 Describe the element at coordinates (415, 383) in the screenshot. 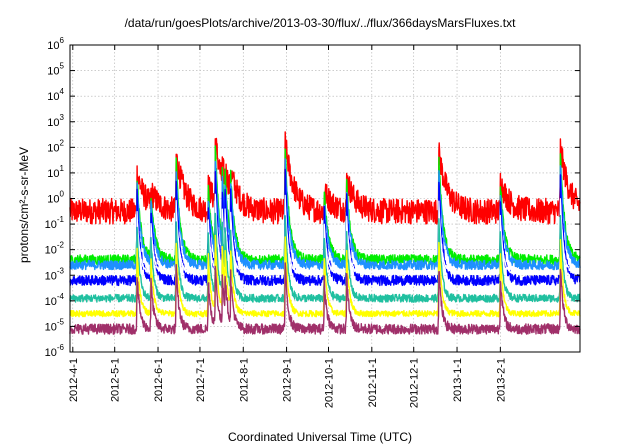

I see `x-tick-label: 2012-12-1` at that location.